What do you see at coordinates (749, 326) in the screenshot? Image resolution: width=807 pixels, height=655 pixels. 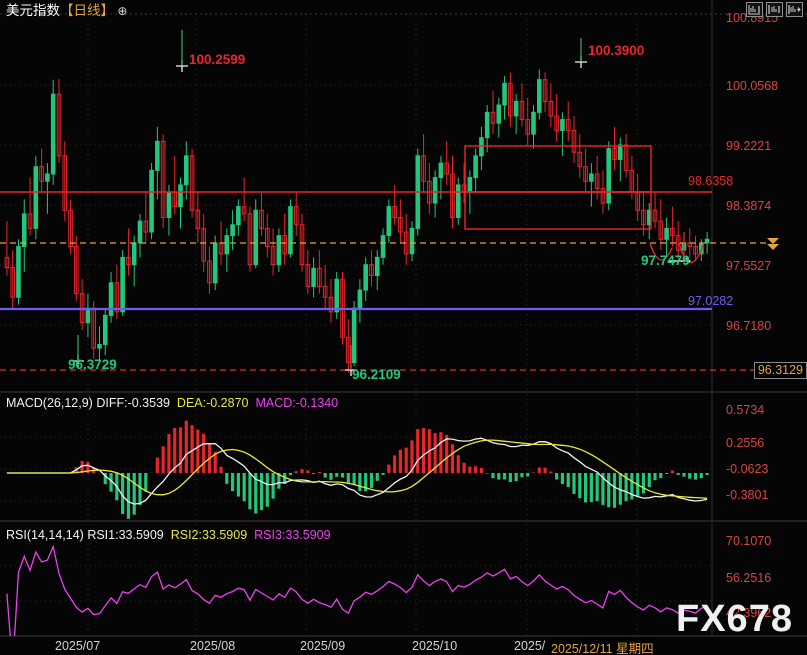 I see `price-tick-5: 96.7180` at bounding box center [749, 326].